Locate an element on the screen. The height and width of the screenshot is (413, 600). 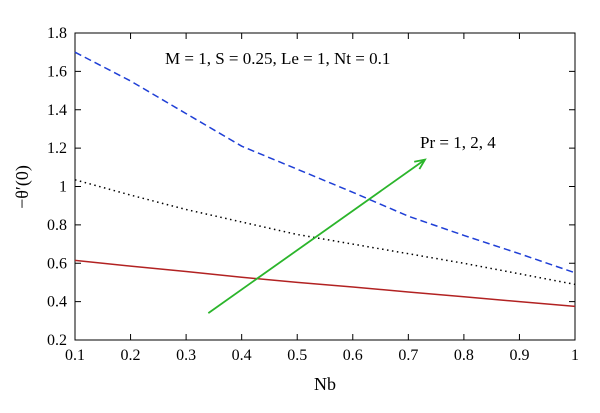
x-tick-label: 0.6 is located at coordinates (353, 355).